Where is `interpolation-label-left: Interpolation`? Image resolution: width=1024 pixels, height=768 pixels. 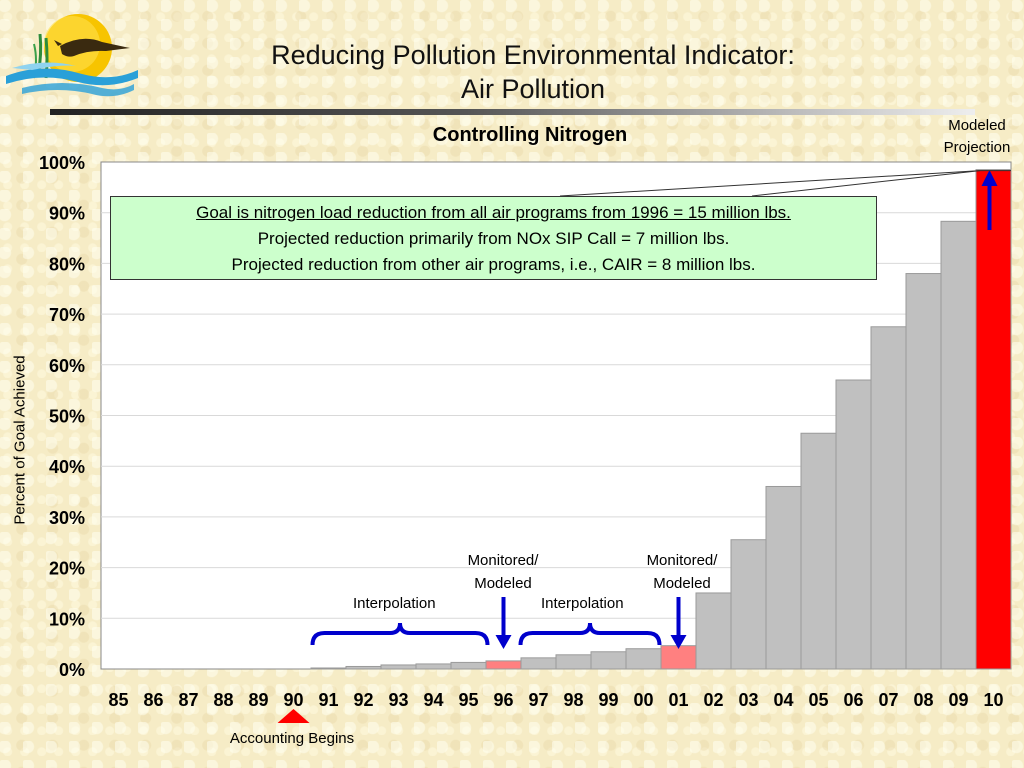 interpolation-label-left: Interpolation is located at coordinates (394, 603).